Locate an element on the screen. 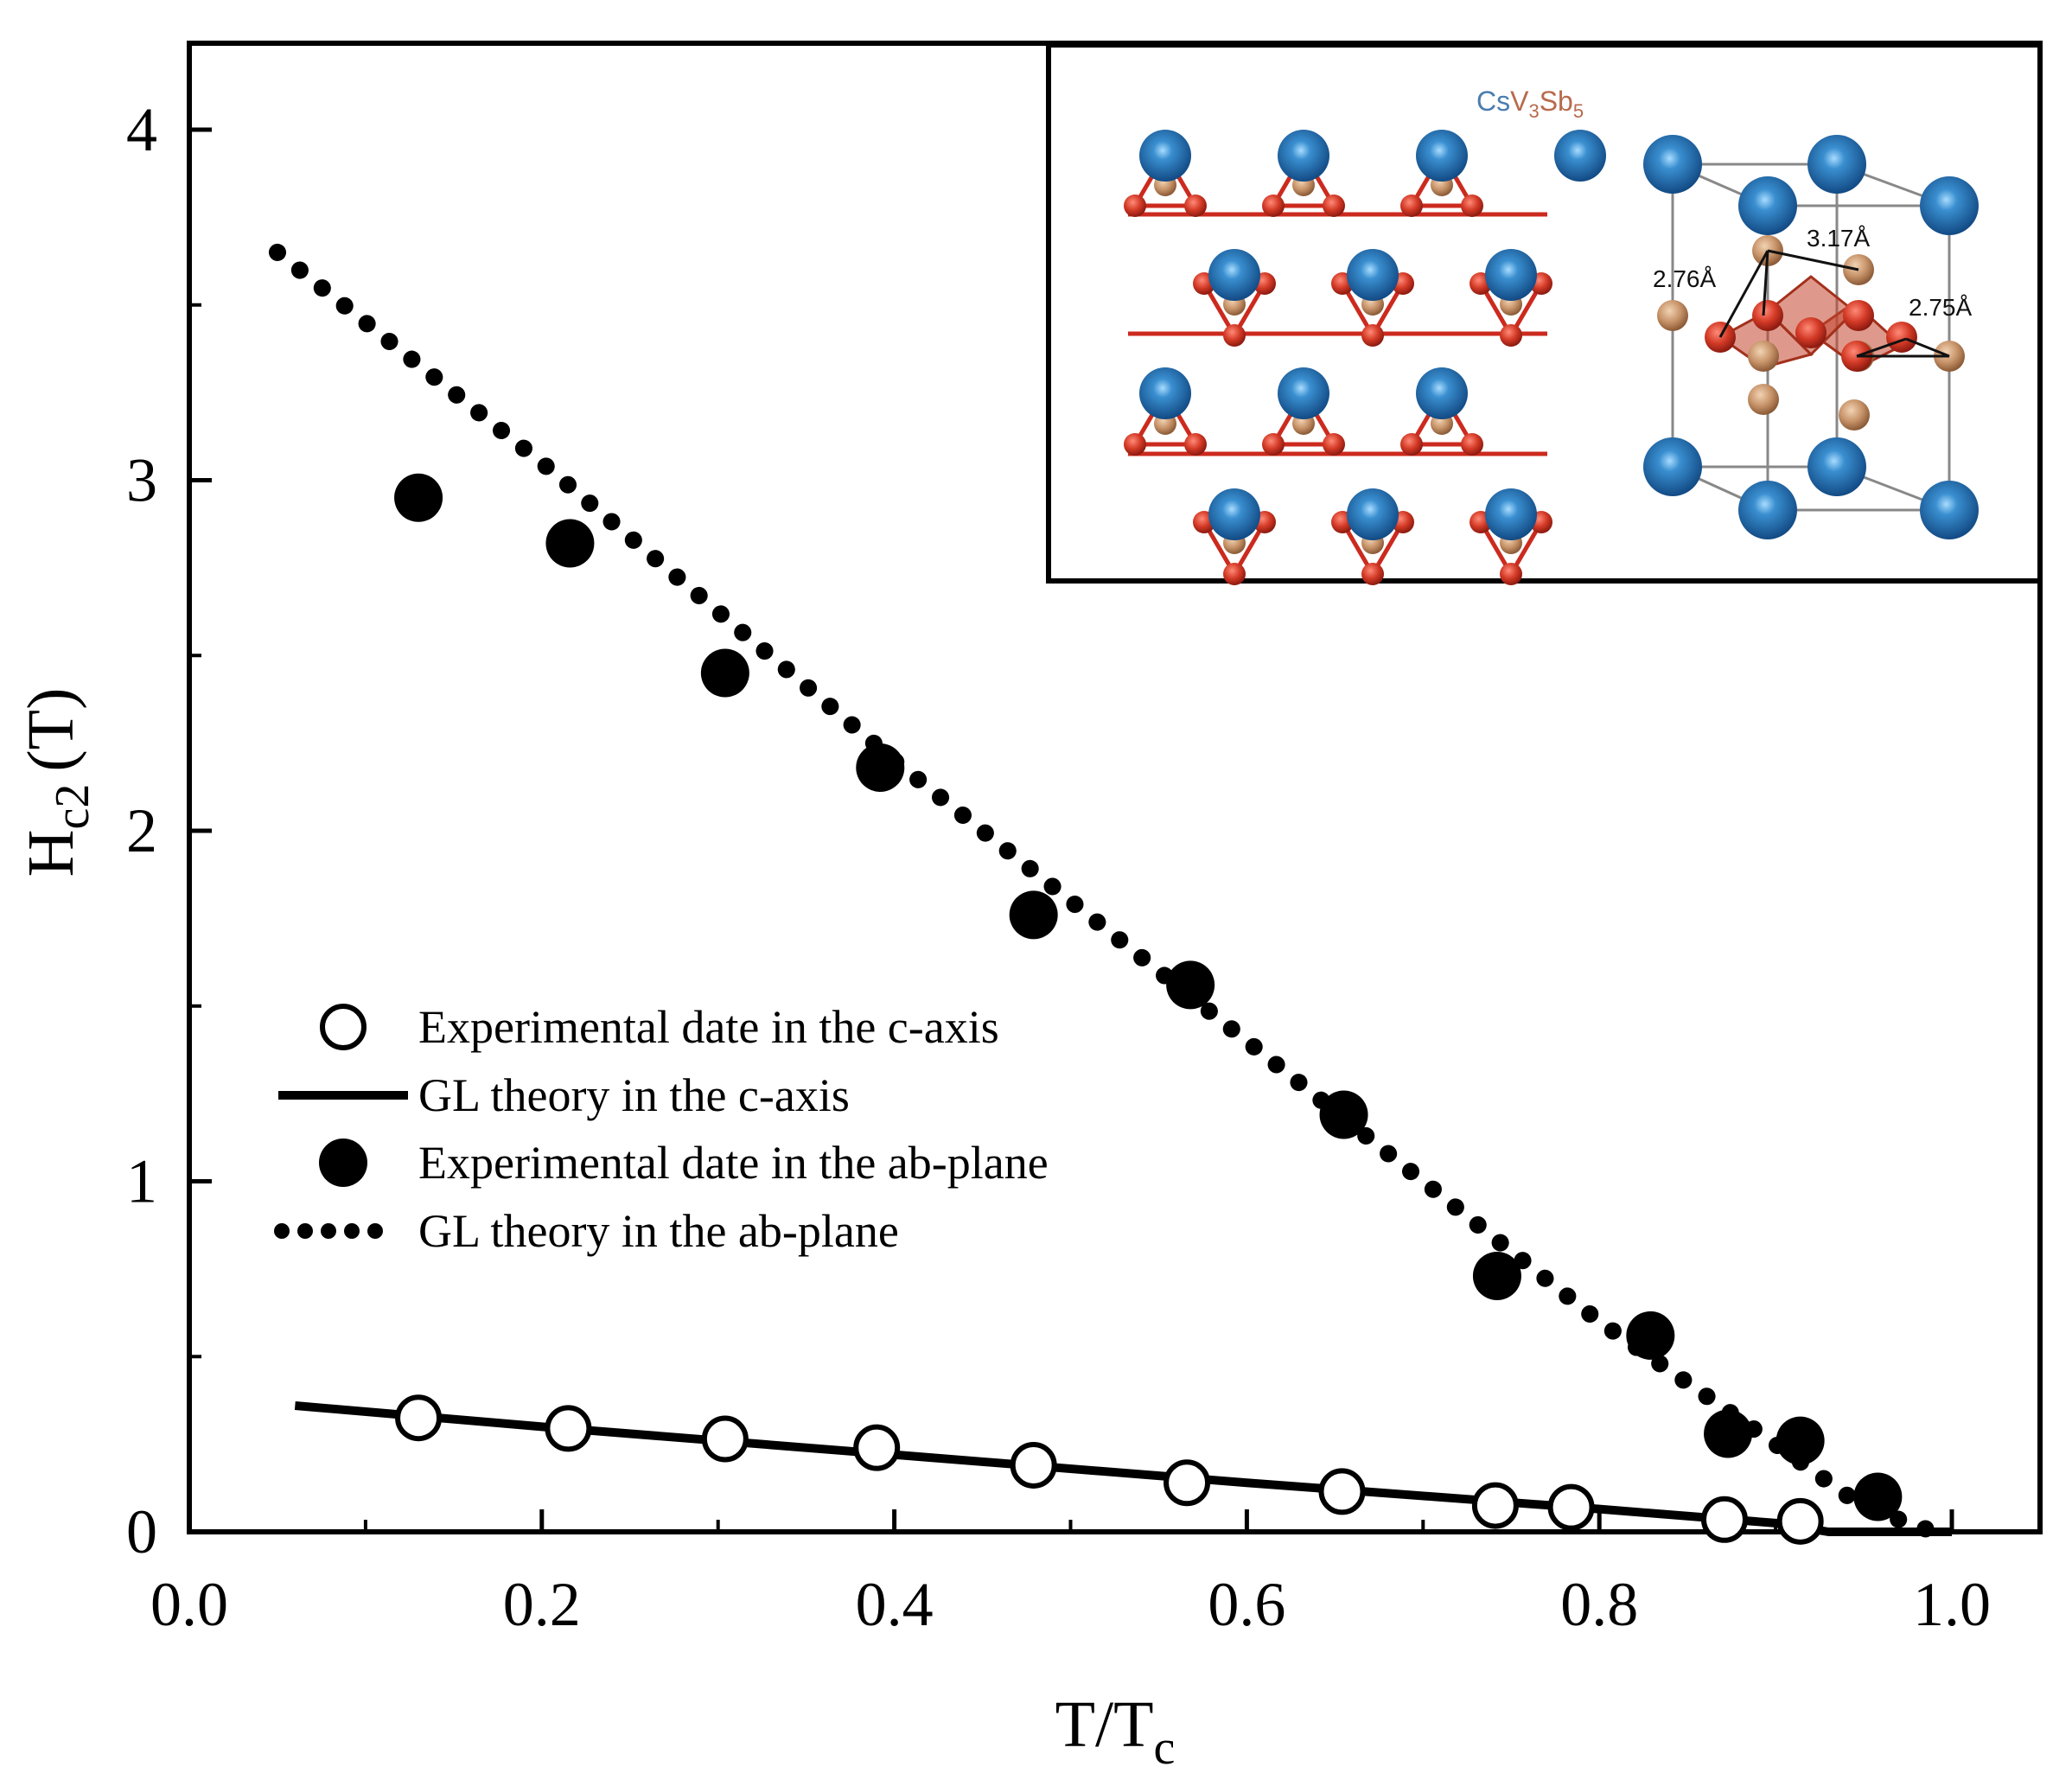  legend-marker-ab-plane-exp is located at coordinates (343, 1163).